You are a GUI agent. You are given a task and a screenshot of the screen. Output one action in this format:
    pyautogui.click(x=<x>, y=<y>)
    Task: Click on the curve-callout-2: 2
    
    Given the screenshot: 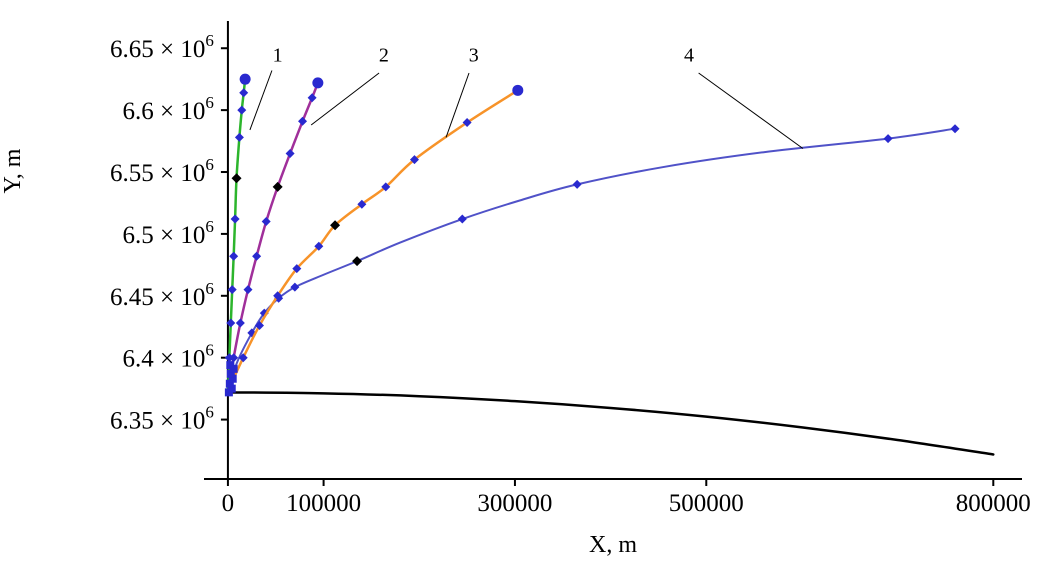 What is the action you would take?
    pyautogui.click(x=349, y=85)
    